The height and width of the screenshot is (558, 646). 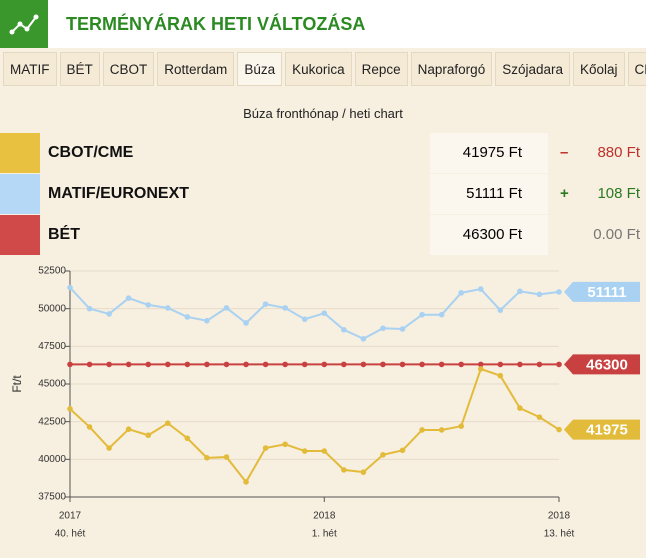 What do you see at coordinates (636, 69) in the screenshot?
I see `tab: CRB` at bounding box center [636, 69].